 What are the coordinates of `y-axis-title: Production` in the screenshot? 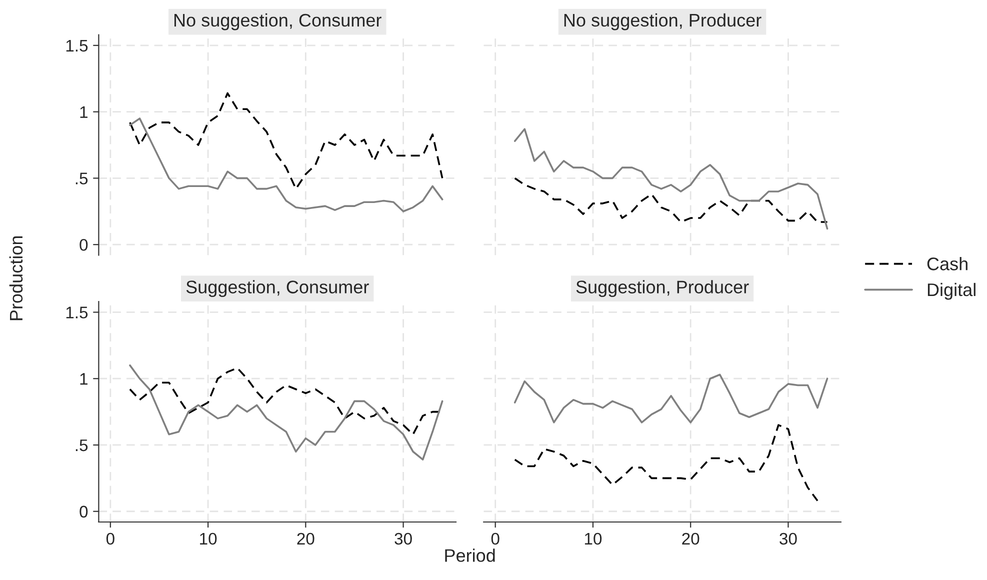 It's located at (16, 278).